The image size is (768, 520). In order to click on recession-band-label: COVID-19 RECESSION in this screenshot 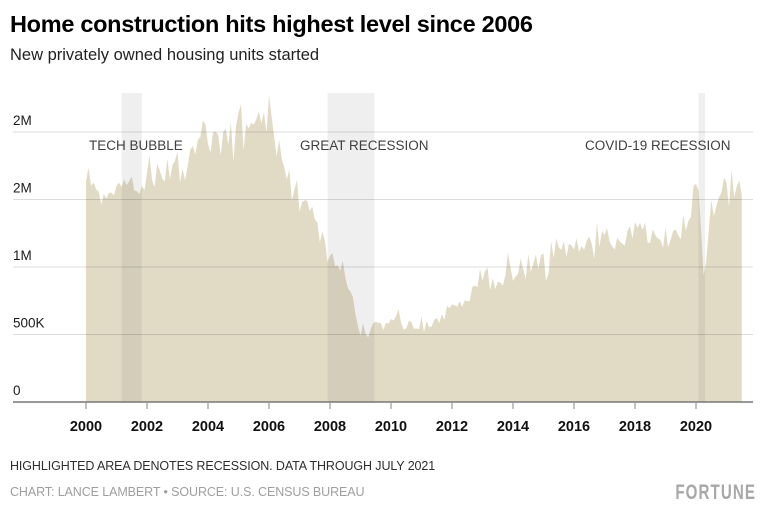, I will do `click(658, 145)`.